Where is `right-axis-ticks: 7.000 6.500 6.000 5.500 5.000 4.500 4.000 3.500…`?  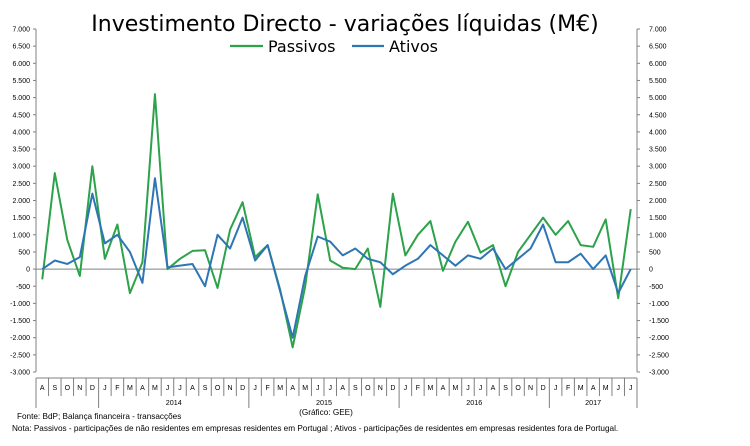
right-axis-ticks: 7.000 6.500 6.000 5.500 5.000 4.500 4.000 3.500… is located at coordinates (653, 202).